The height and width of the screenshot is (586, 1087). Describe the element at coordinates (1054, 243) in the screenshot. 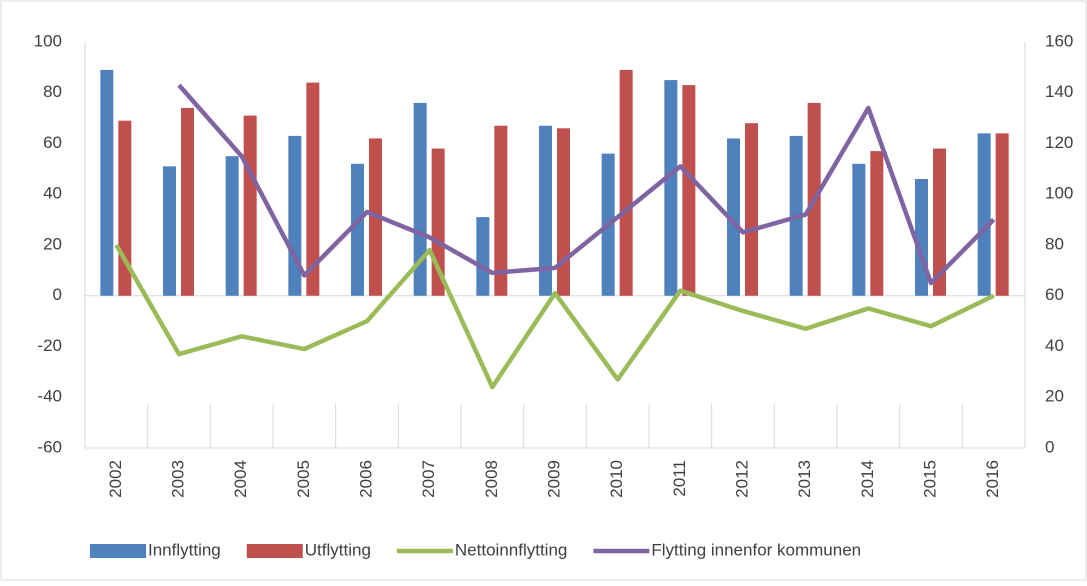

I see `y2-tick-label: 80` at that location.